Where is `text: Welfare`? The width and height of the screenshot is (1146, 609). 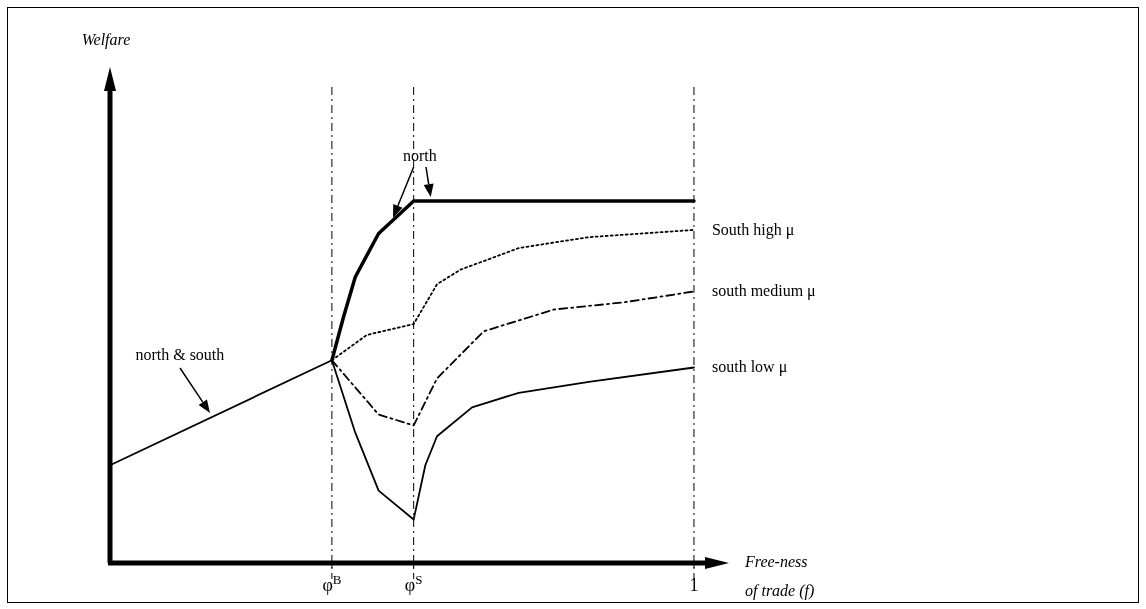 text: Welfare is located at coordinates (106, 40).